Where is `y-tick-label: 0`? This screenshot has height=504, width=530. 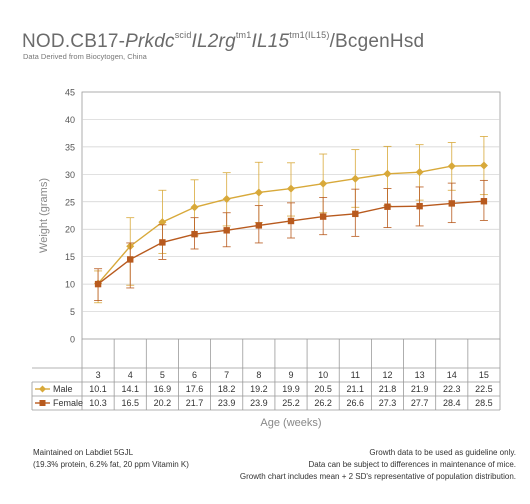 y-tick-label: 0 is located at coordinates (72, 340).